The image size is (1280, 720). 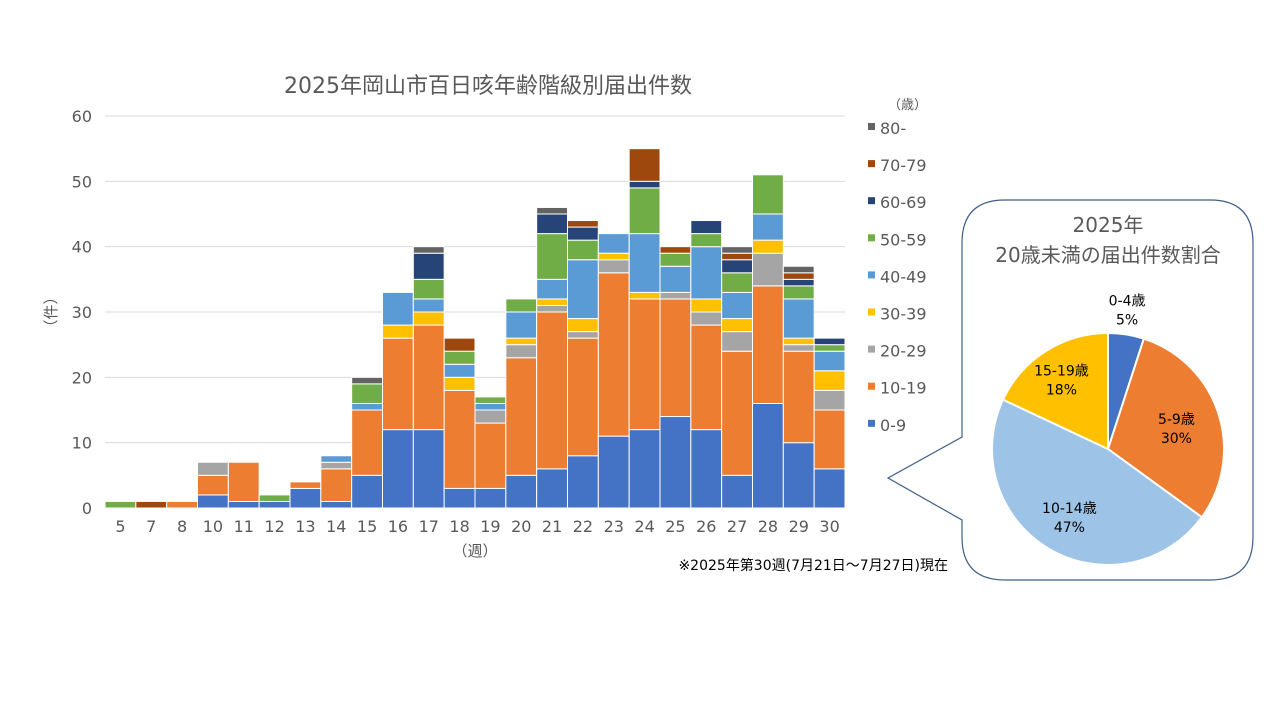 What do you see at coordinates (706, 526) in the screenshot?
I see `x-tick-label: 26` at bounding box center [706, 526].